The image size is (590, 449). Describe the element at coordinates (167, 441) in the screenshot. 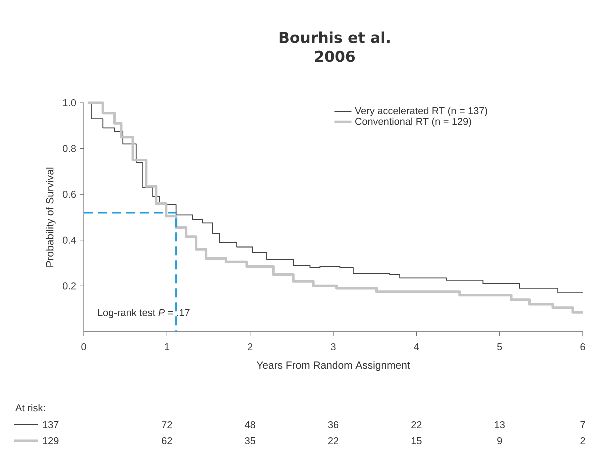

I see `text: 62` at that location.